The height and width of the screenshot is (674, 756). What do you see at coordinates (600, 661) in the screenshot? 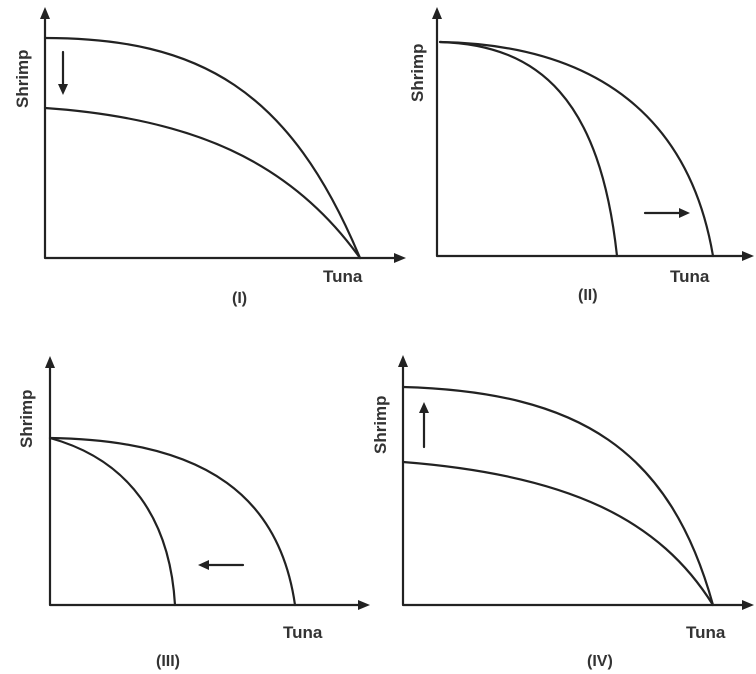
I see `panel-caption: (IV)` at bounding box center [600, 661].